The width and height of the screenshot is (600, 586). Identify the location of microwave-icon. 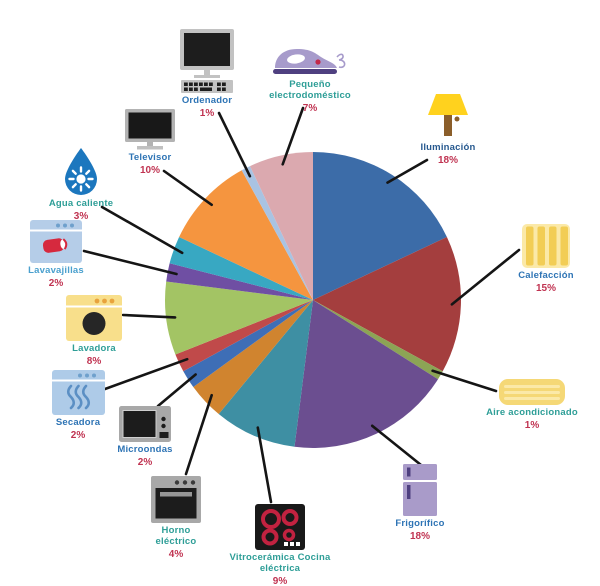
(145, 424).